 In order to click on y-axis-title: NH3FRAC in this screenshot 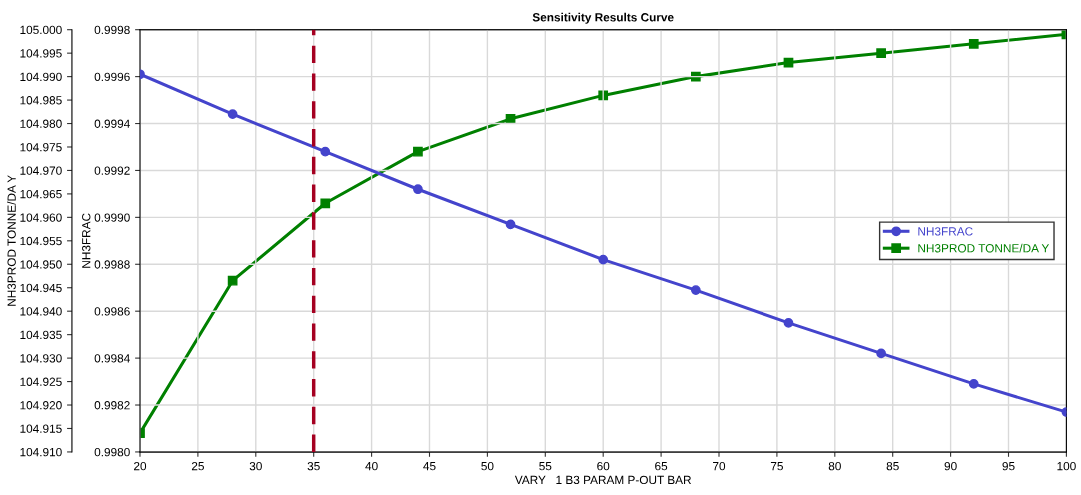, I will do `click(86, 240)`.